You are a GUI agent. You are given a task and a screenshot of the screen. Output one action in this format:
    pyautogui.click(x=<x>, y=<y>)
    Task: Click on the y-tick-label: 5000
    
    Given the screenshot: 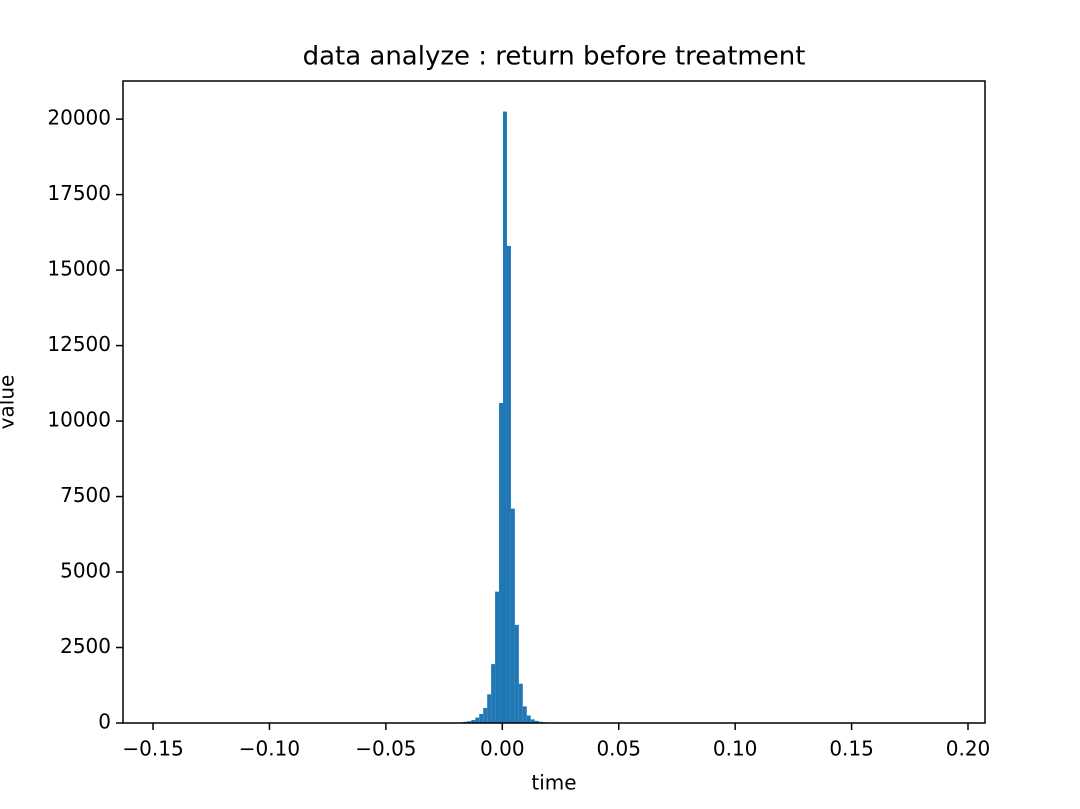 What is the action you would take?
    pyautogui.click(x=85, y=571)
    